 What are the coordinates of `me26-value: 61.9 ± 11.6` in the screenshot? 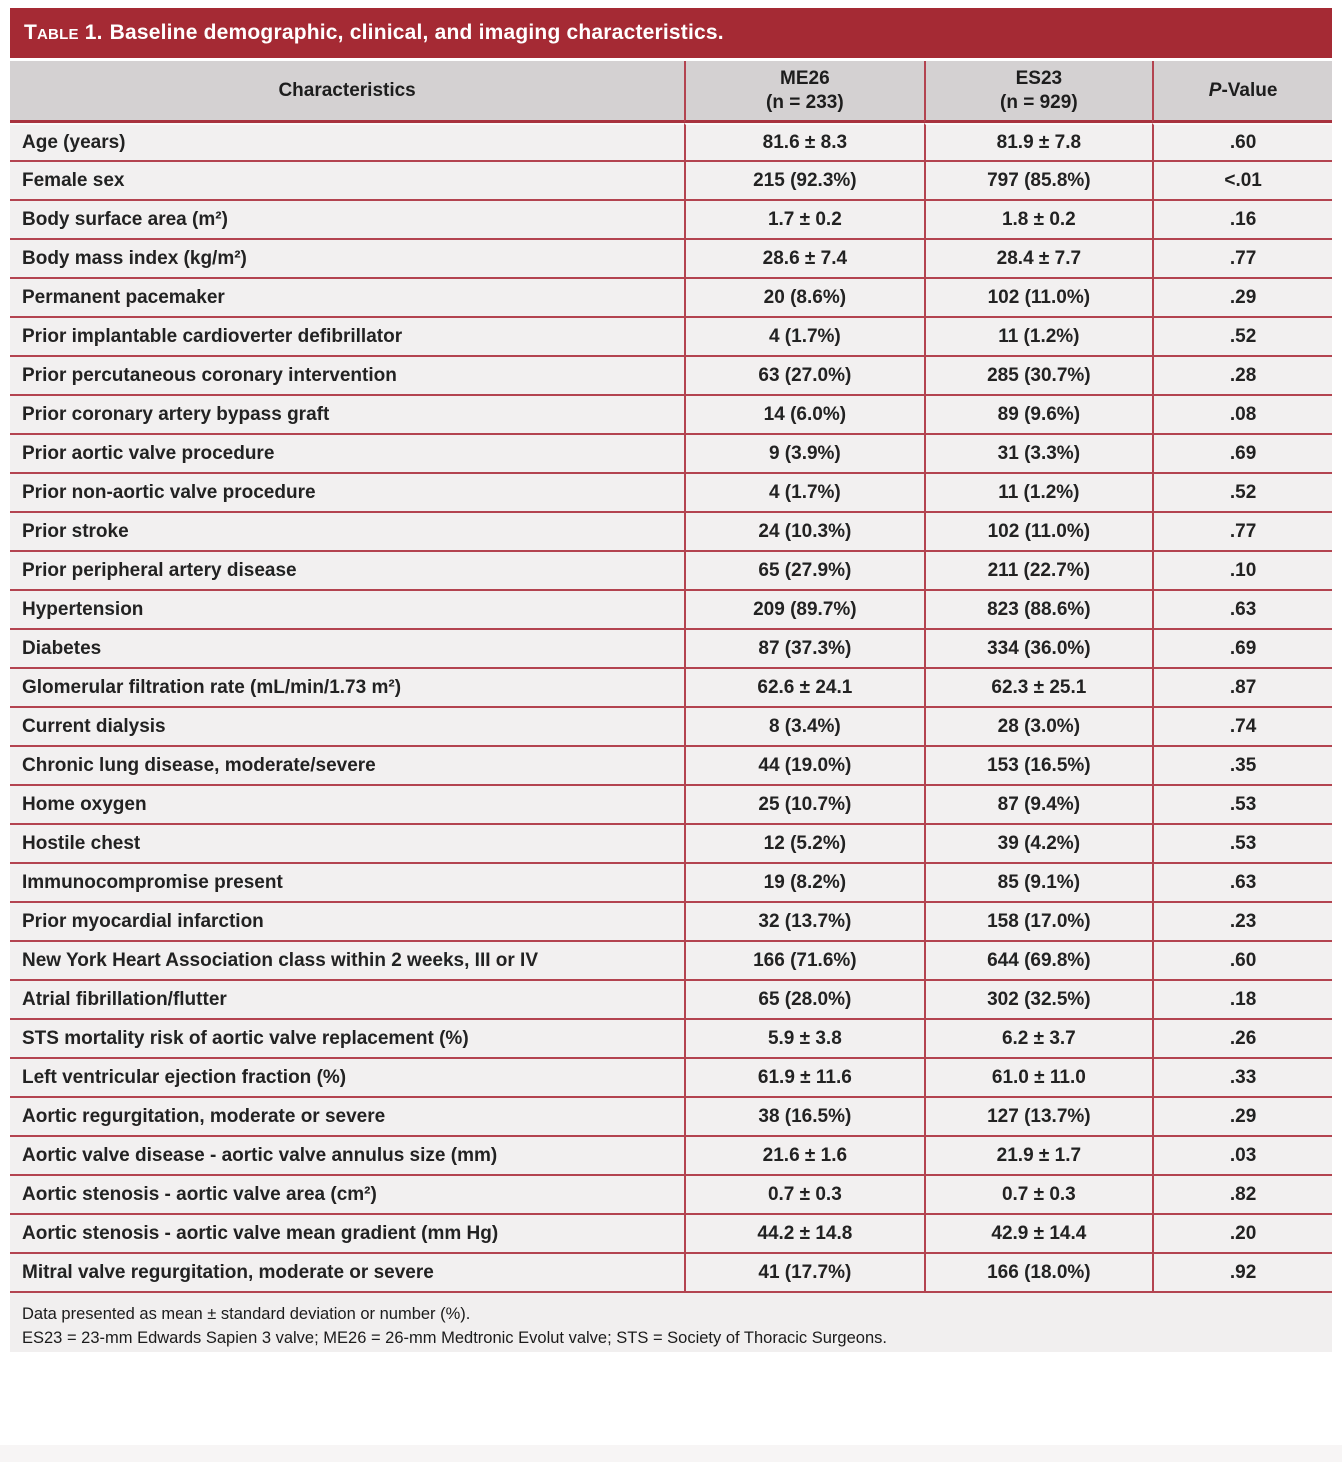 It's located at (804, 1078).